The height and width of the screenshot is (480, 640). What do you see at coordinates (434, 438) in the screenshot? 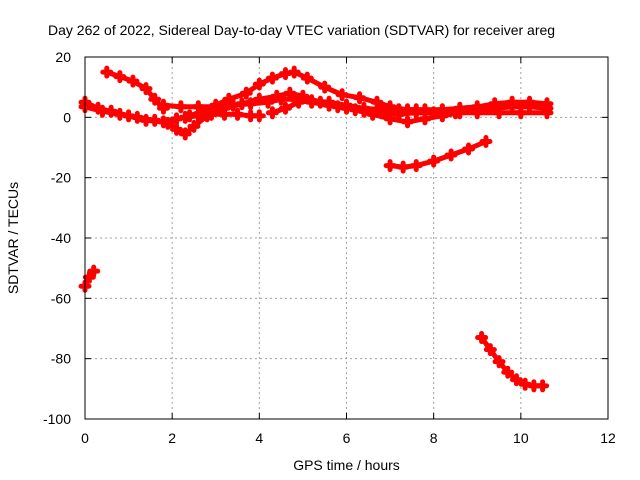
I see `x-tick-label: 8` at bounding box center [434, 438].